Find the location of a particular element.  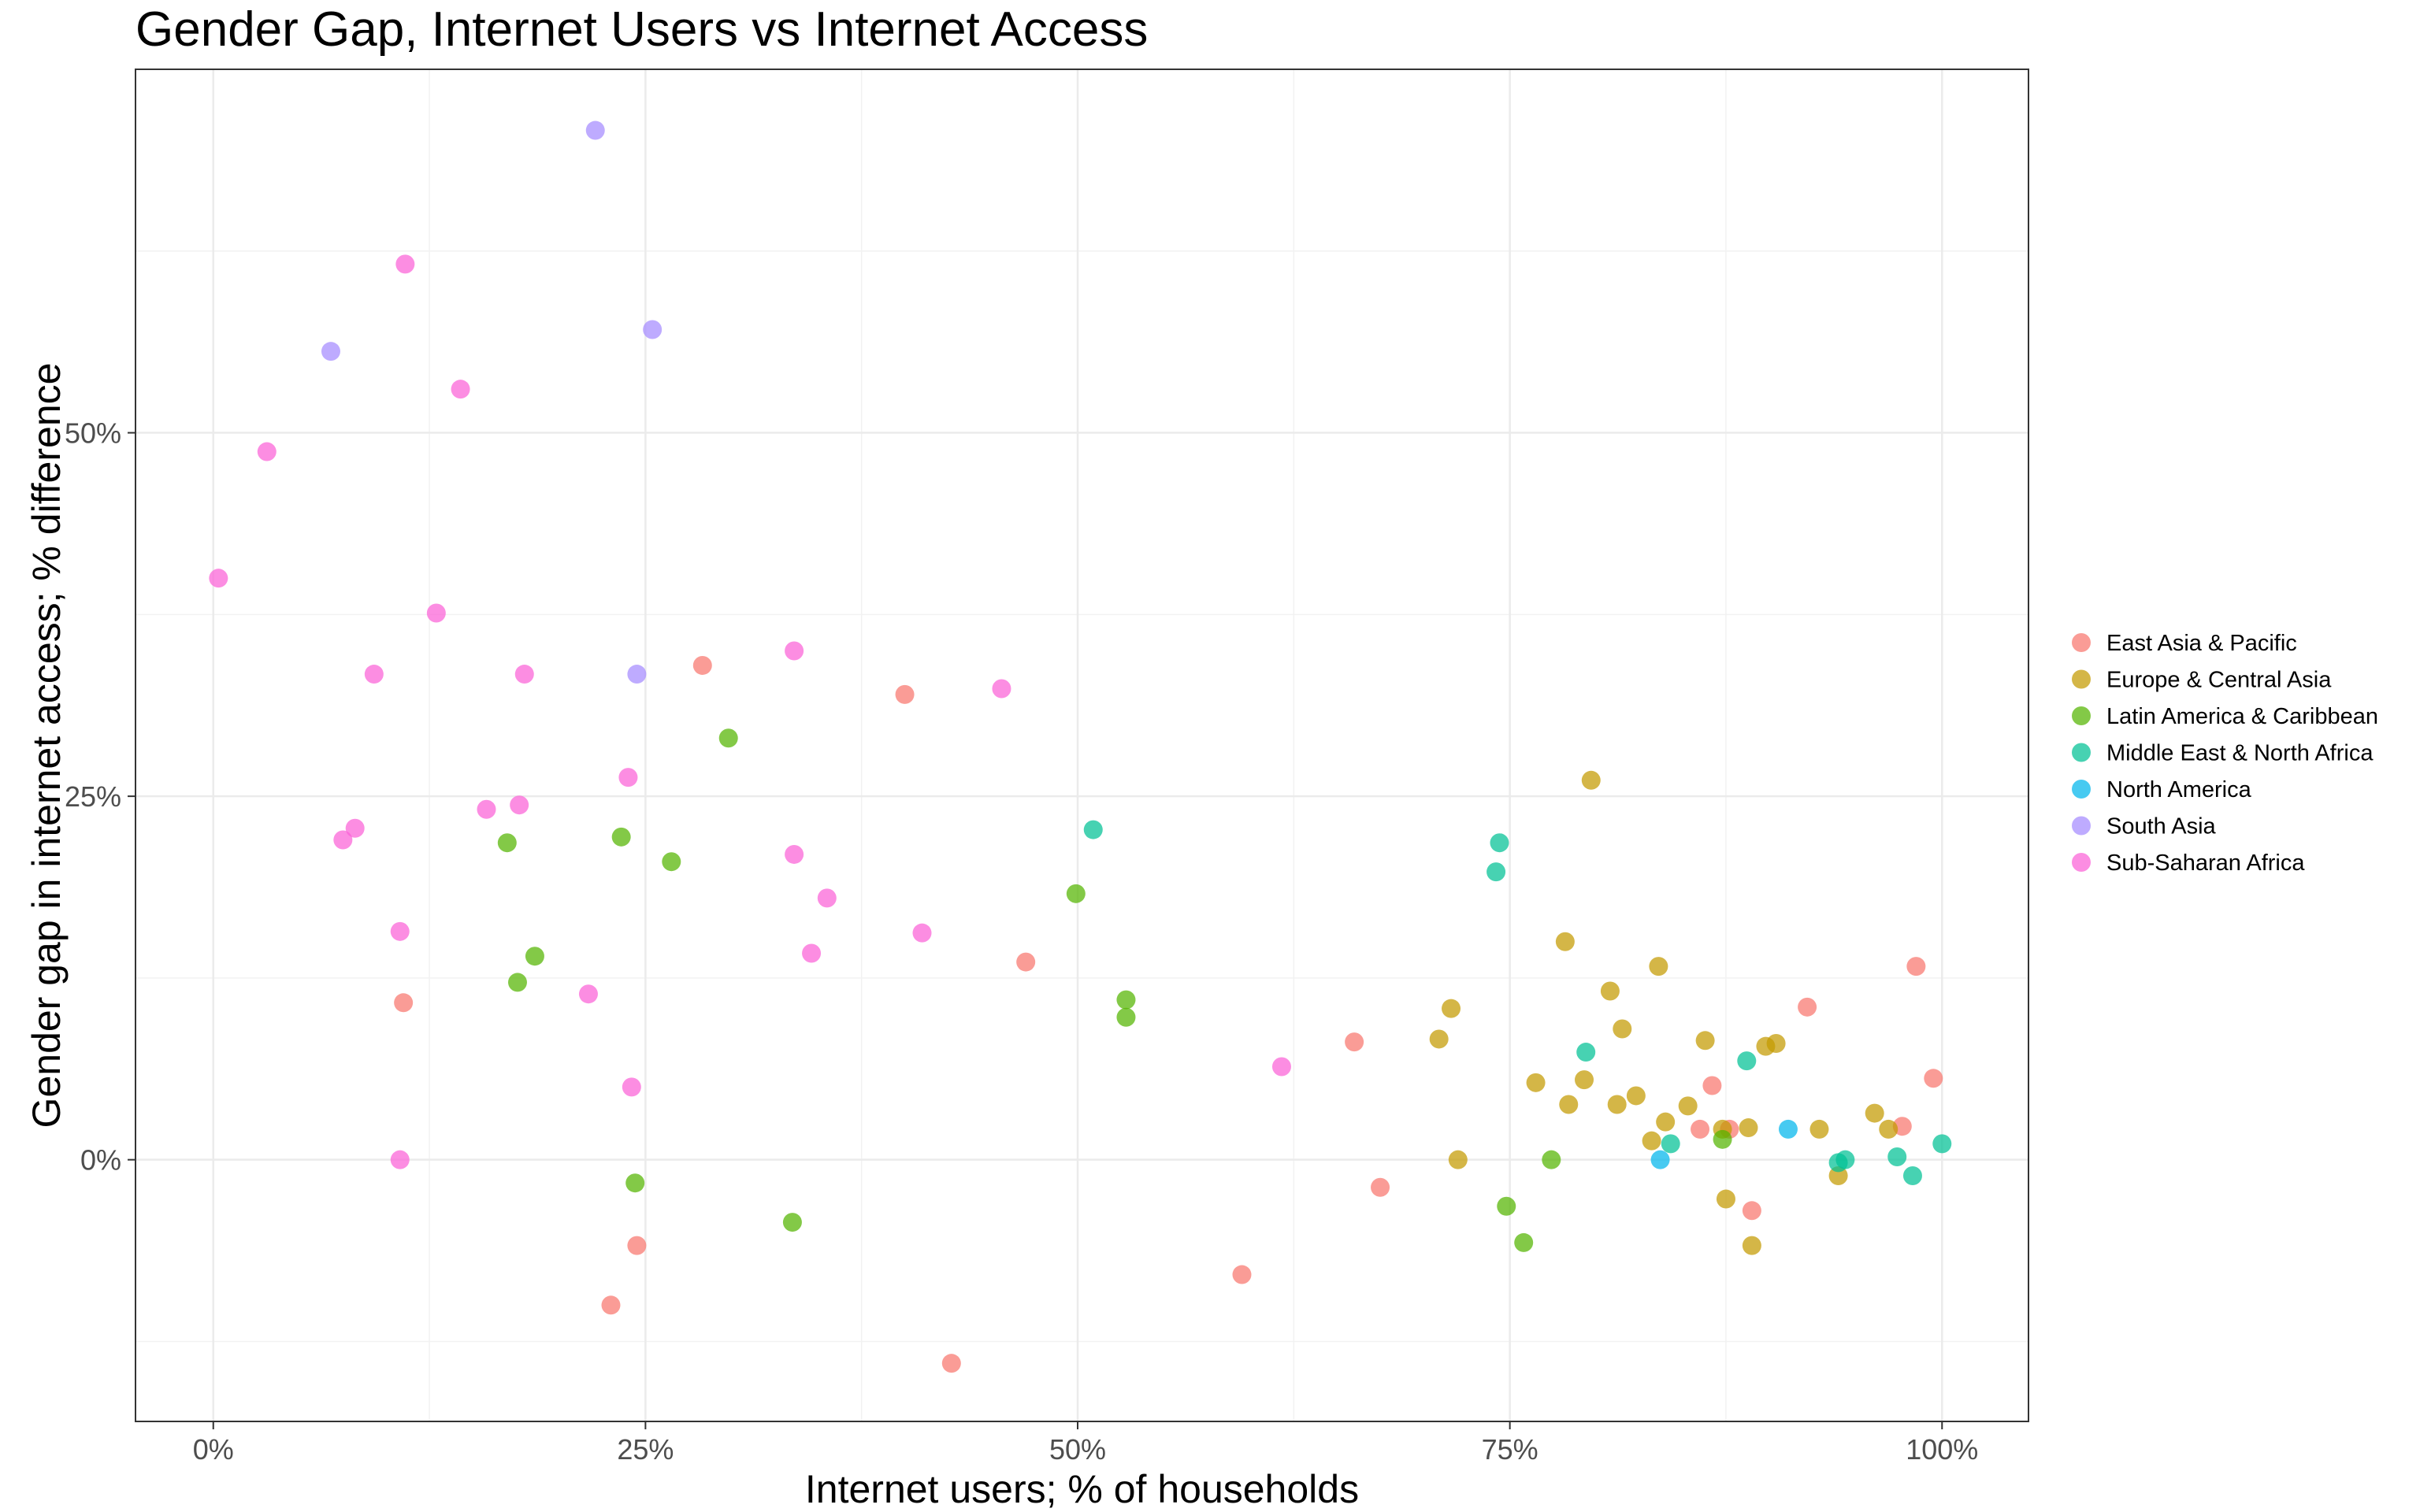

legend-label: Latin America & Caribbean is located at coordinates (2242, 716).